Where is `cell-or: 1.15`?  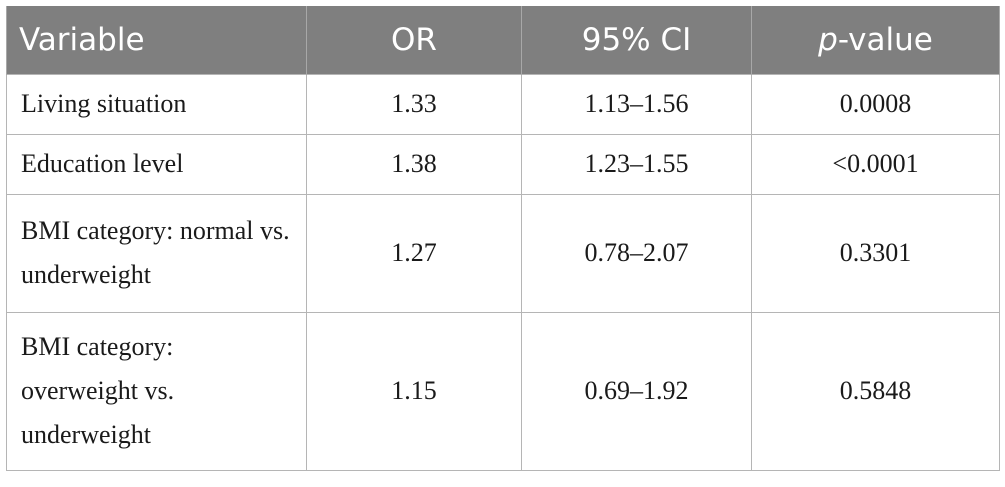
cell-or: 1.15 is located at coordinates (414, 391).